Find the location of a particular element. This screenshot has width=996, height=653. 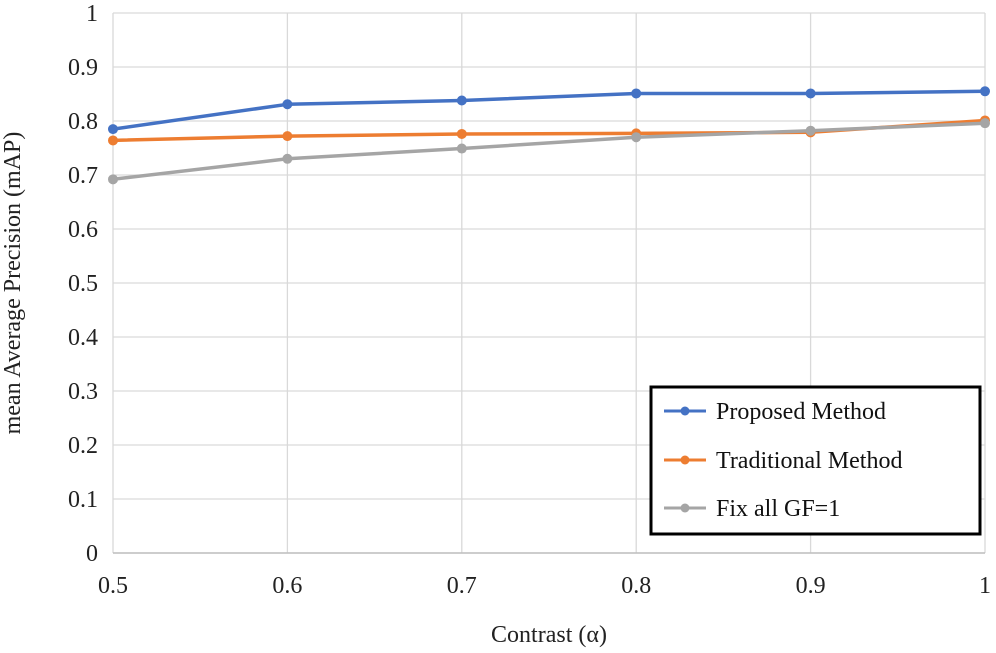

y-tick-label: 0.4 is located at coordinates (83, 338).